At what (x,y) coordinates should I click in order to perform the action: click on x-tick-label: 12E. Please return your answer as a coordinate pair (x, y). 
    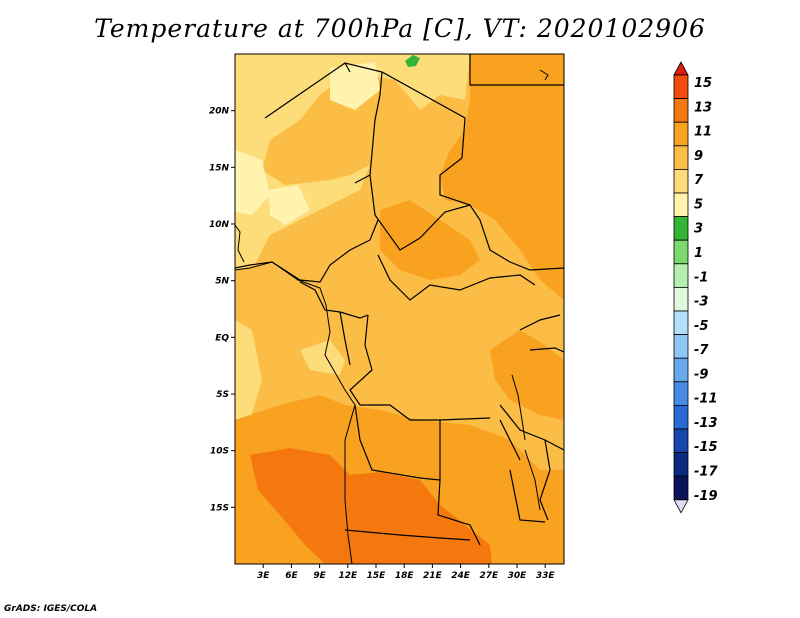
    Looking at the image, I should click on (348, 576).